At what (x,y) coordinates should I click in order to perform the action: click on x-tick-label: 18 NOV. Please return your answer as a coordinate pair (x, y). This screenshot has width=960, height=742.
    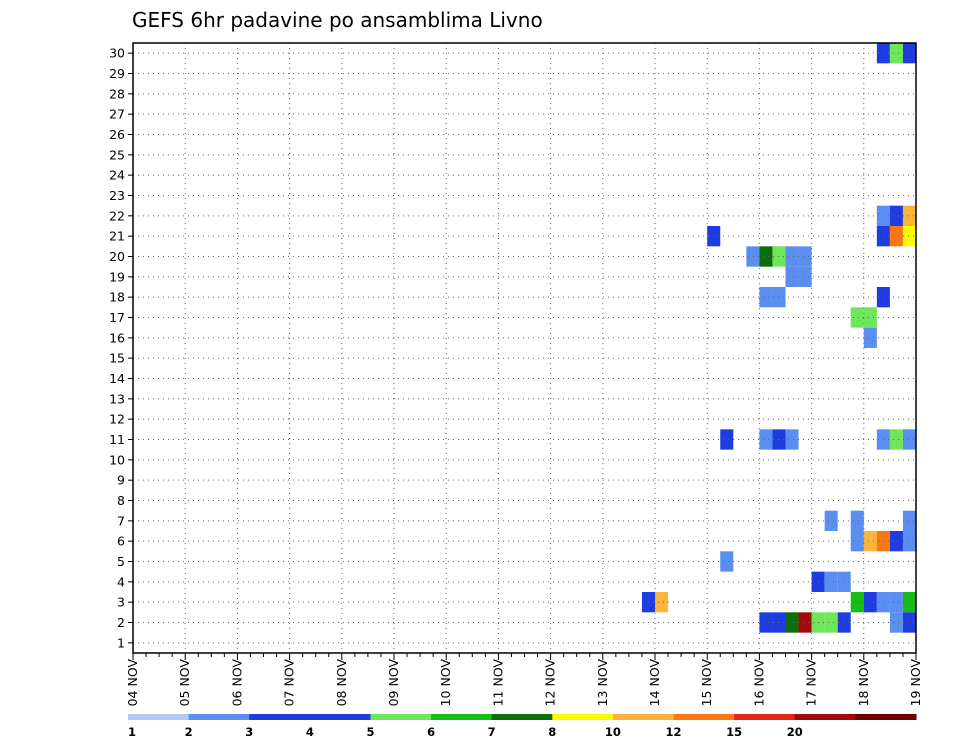
    Looking at the image, I should click on (863, 683).